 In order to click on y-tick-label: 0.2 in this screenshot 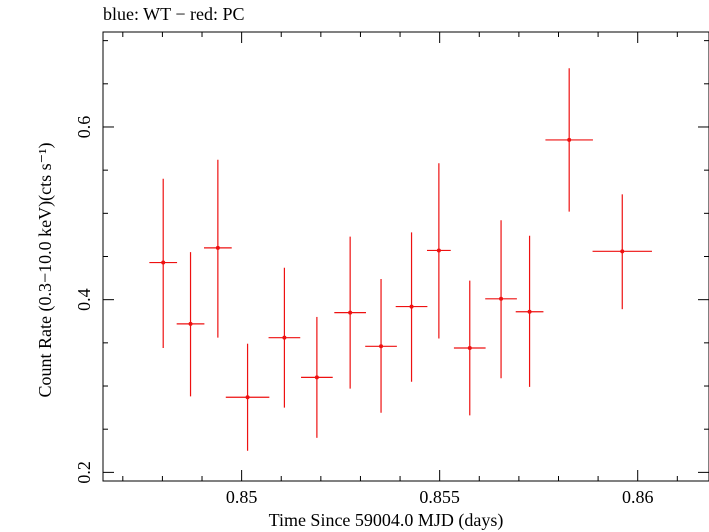, I will do `click(84, 472)`.